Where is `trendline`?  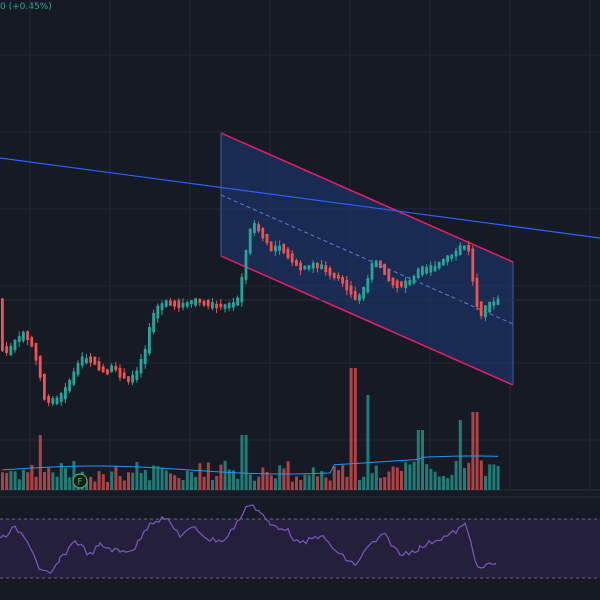
trendline is located at coordinates (300, 198).